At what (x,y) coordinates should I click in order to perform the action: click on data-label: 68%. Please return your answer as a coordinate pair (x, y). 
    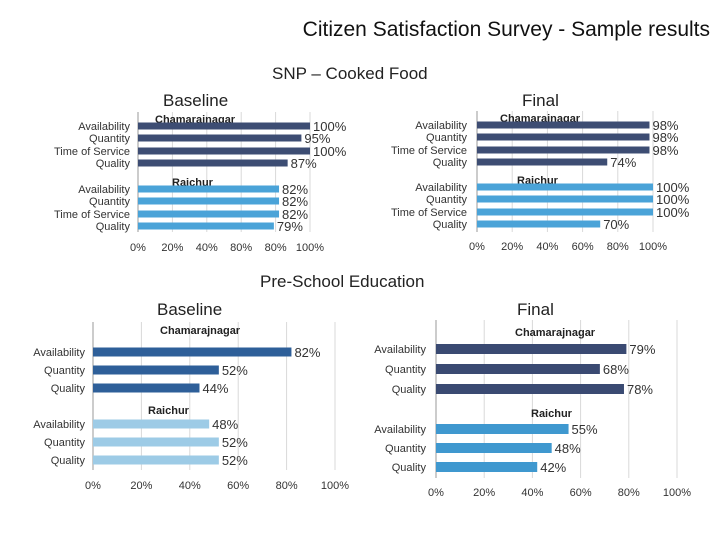
    Looking at the image, I should click on (616, 369).